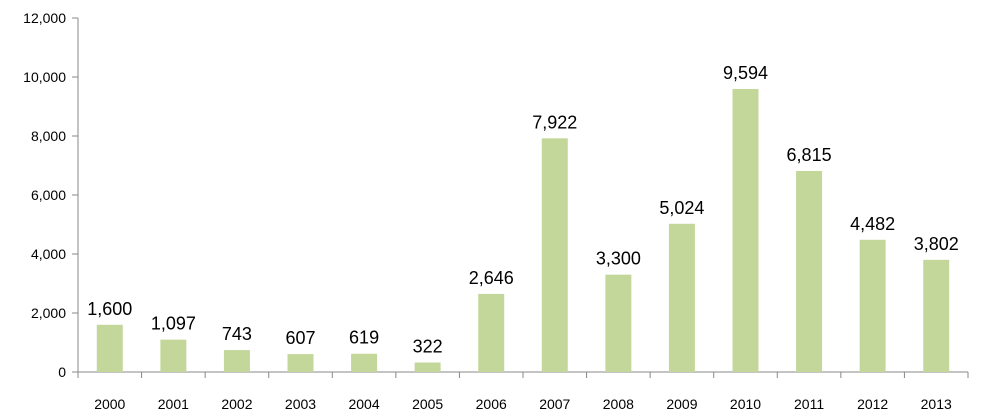  What do you see at coordinates (681, 297) in the screenshot?
I see `bar-2009` at bounding box center [681, 297].